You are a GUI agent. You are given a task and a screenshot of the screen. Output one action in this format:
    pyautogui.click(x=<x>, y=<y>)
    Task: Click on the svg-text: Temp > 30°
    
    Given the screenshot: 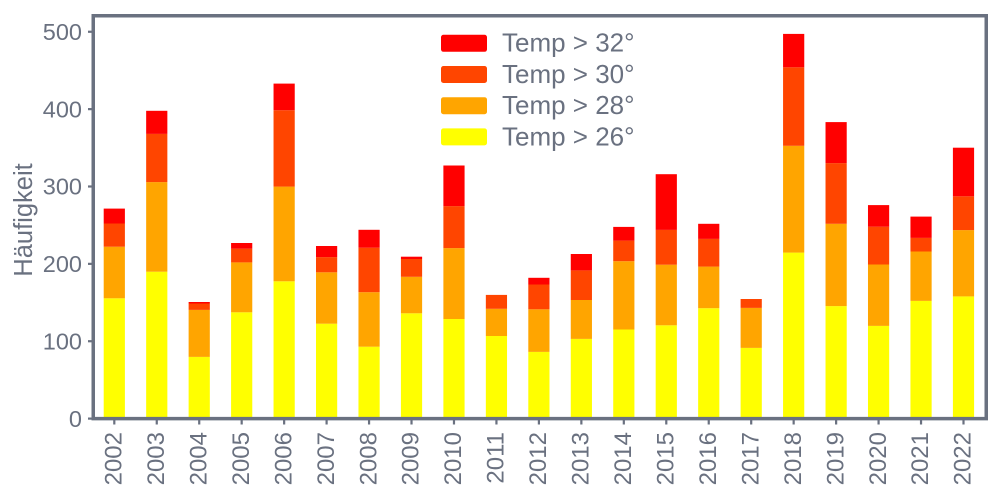 What is the action you would take?
    pyautogui.click(x=568, y=74)
    